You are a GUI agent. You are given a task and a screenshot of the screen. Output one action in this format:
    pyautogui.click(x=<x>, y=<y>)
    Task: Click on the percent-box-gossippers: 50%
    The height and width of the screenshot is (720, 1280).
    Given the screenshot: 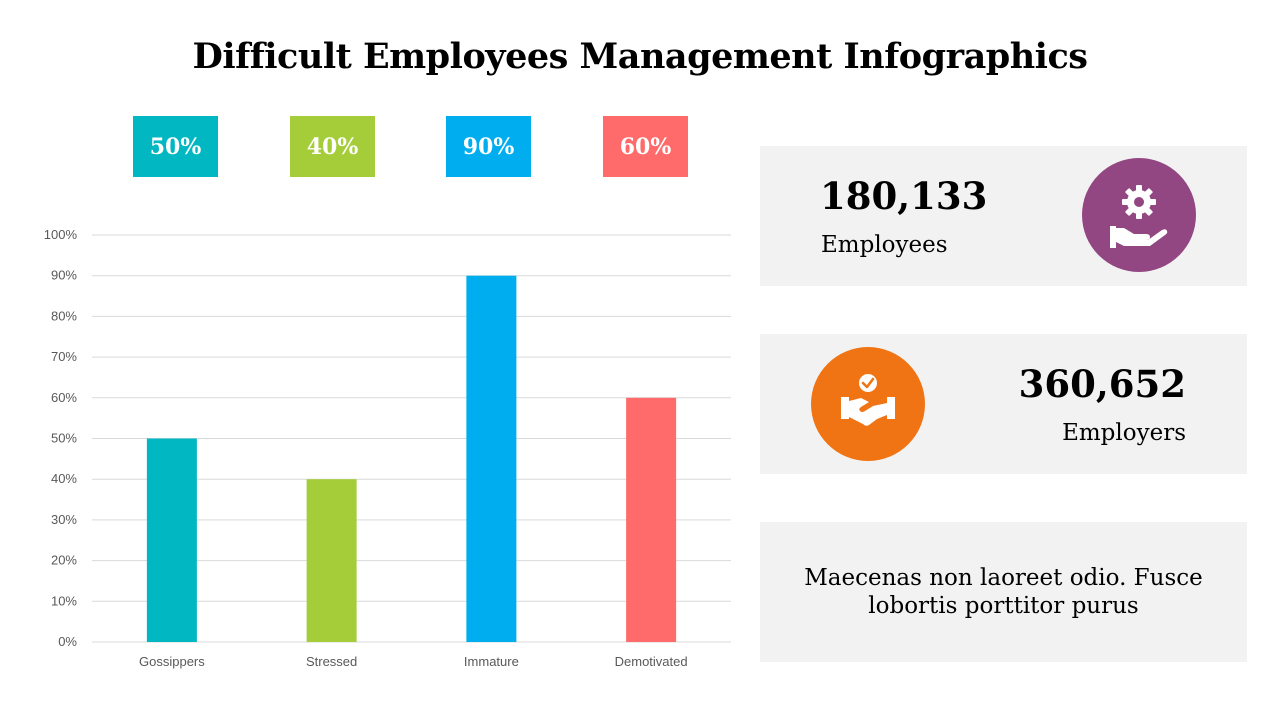 What is the action you would take?
    pyautogui.click(x=175, y=146)
    